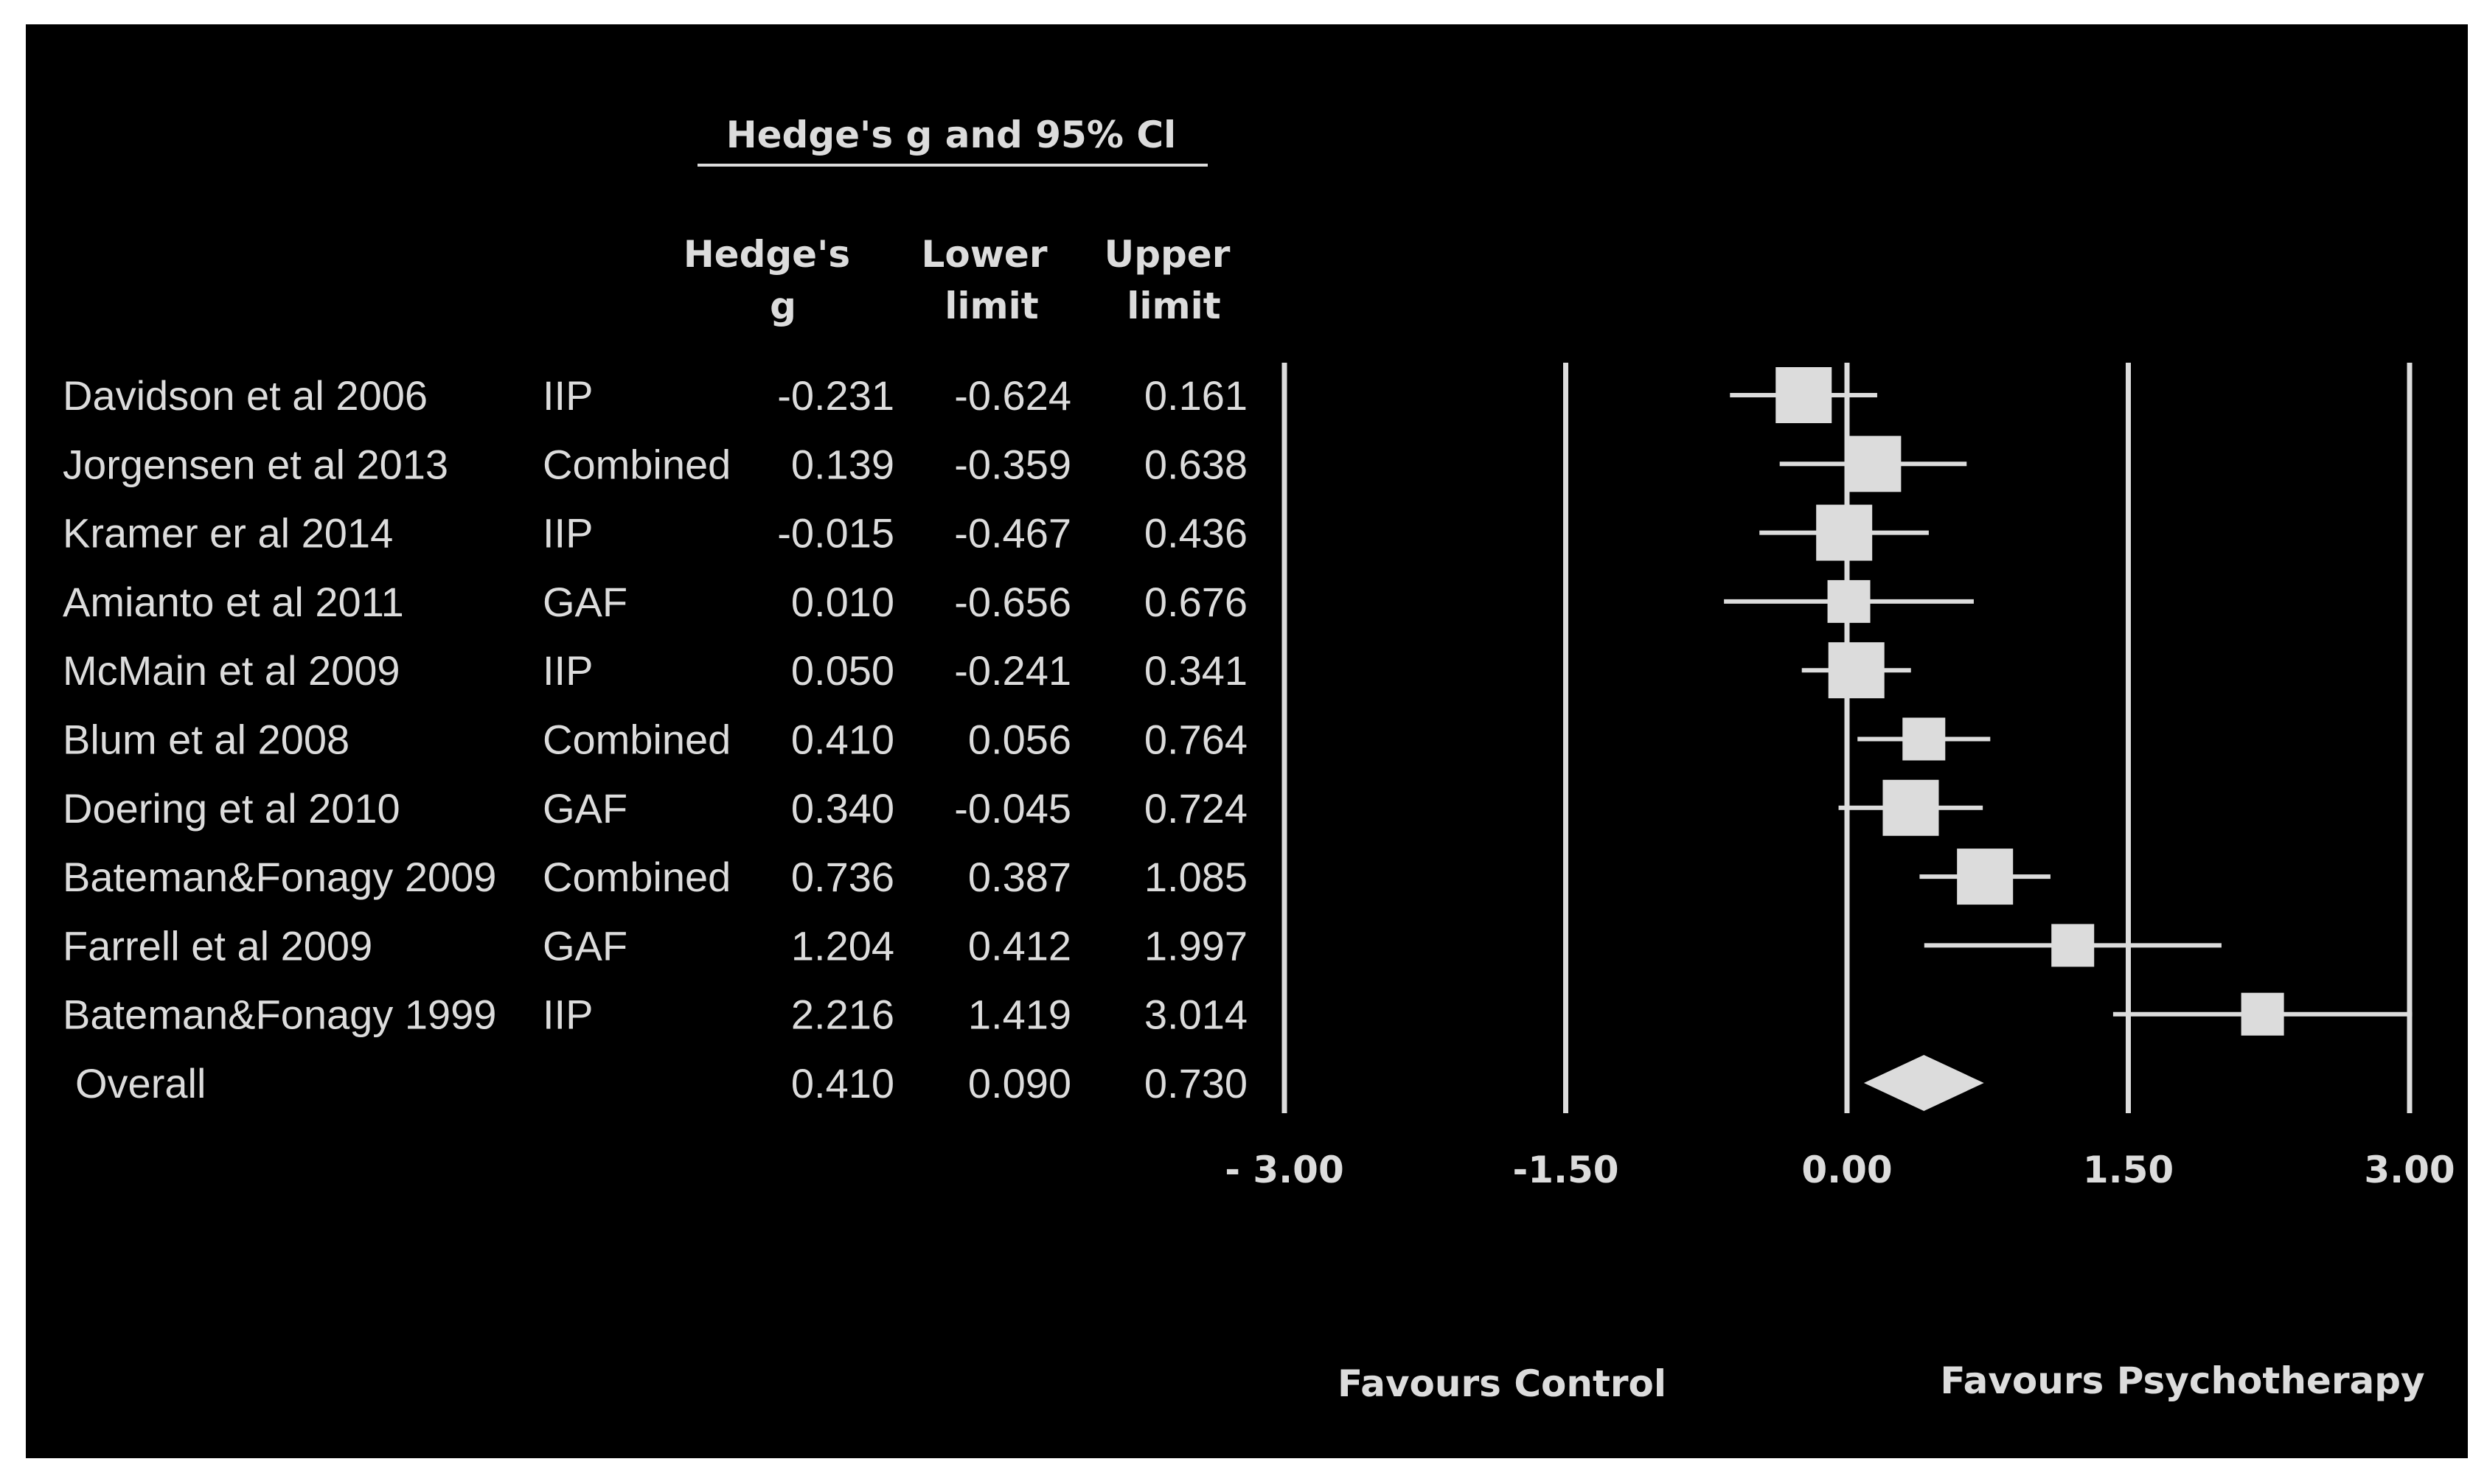  What do you see at coordinates (1196, 464) in the screenshot?
I see `study-upper: 0.638` at bounding box center [1196, 464].